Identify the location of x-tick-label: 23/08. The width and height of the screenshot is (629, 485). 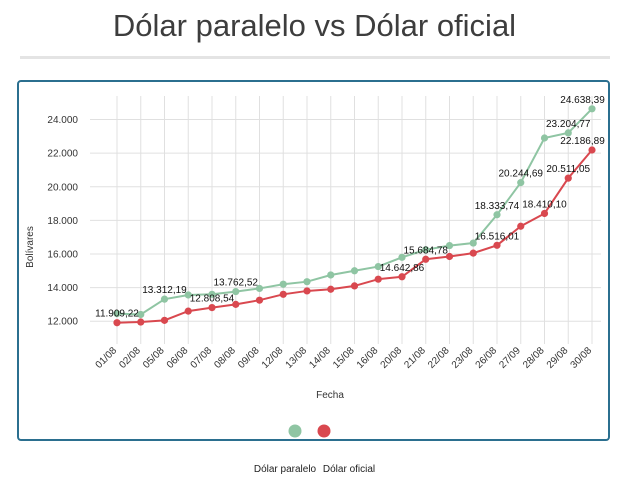
(463, 358).